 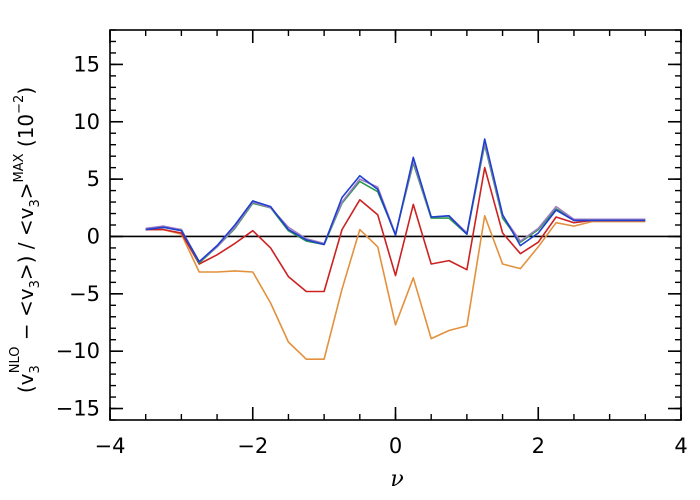 I want to click on x-tick-label: 4, so click(x=680, y=446).